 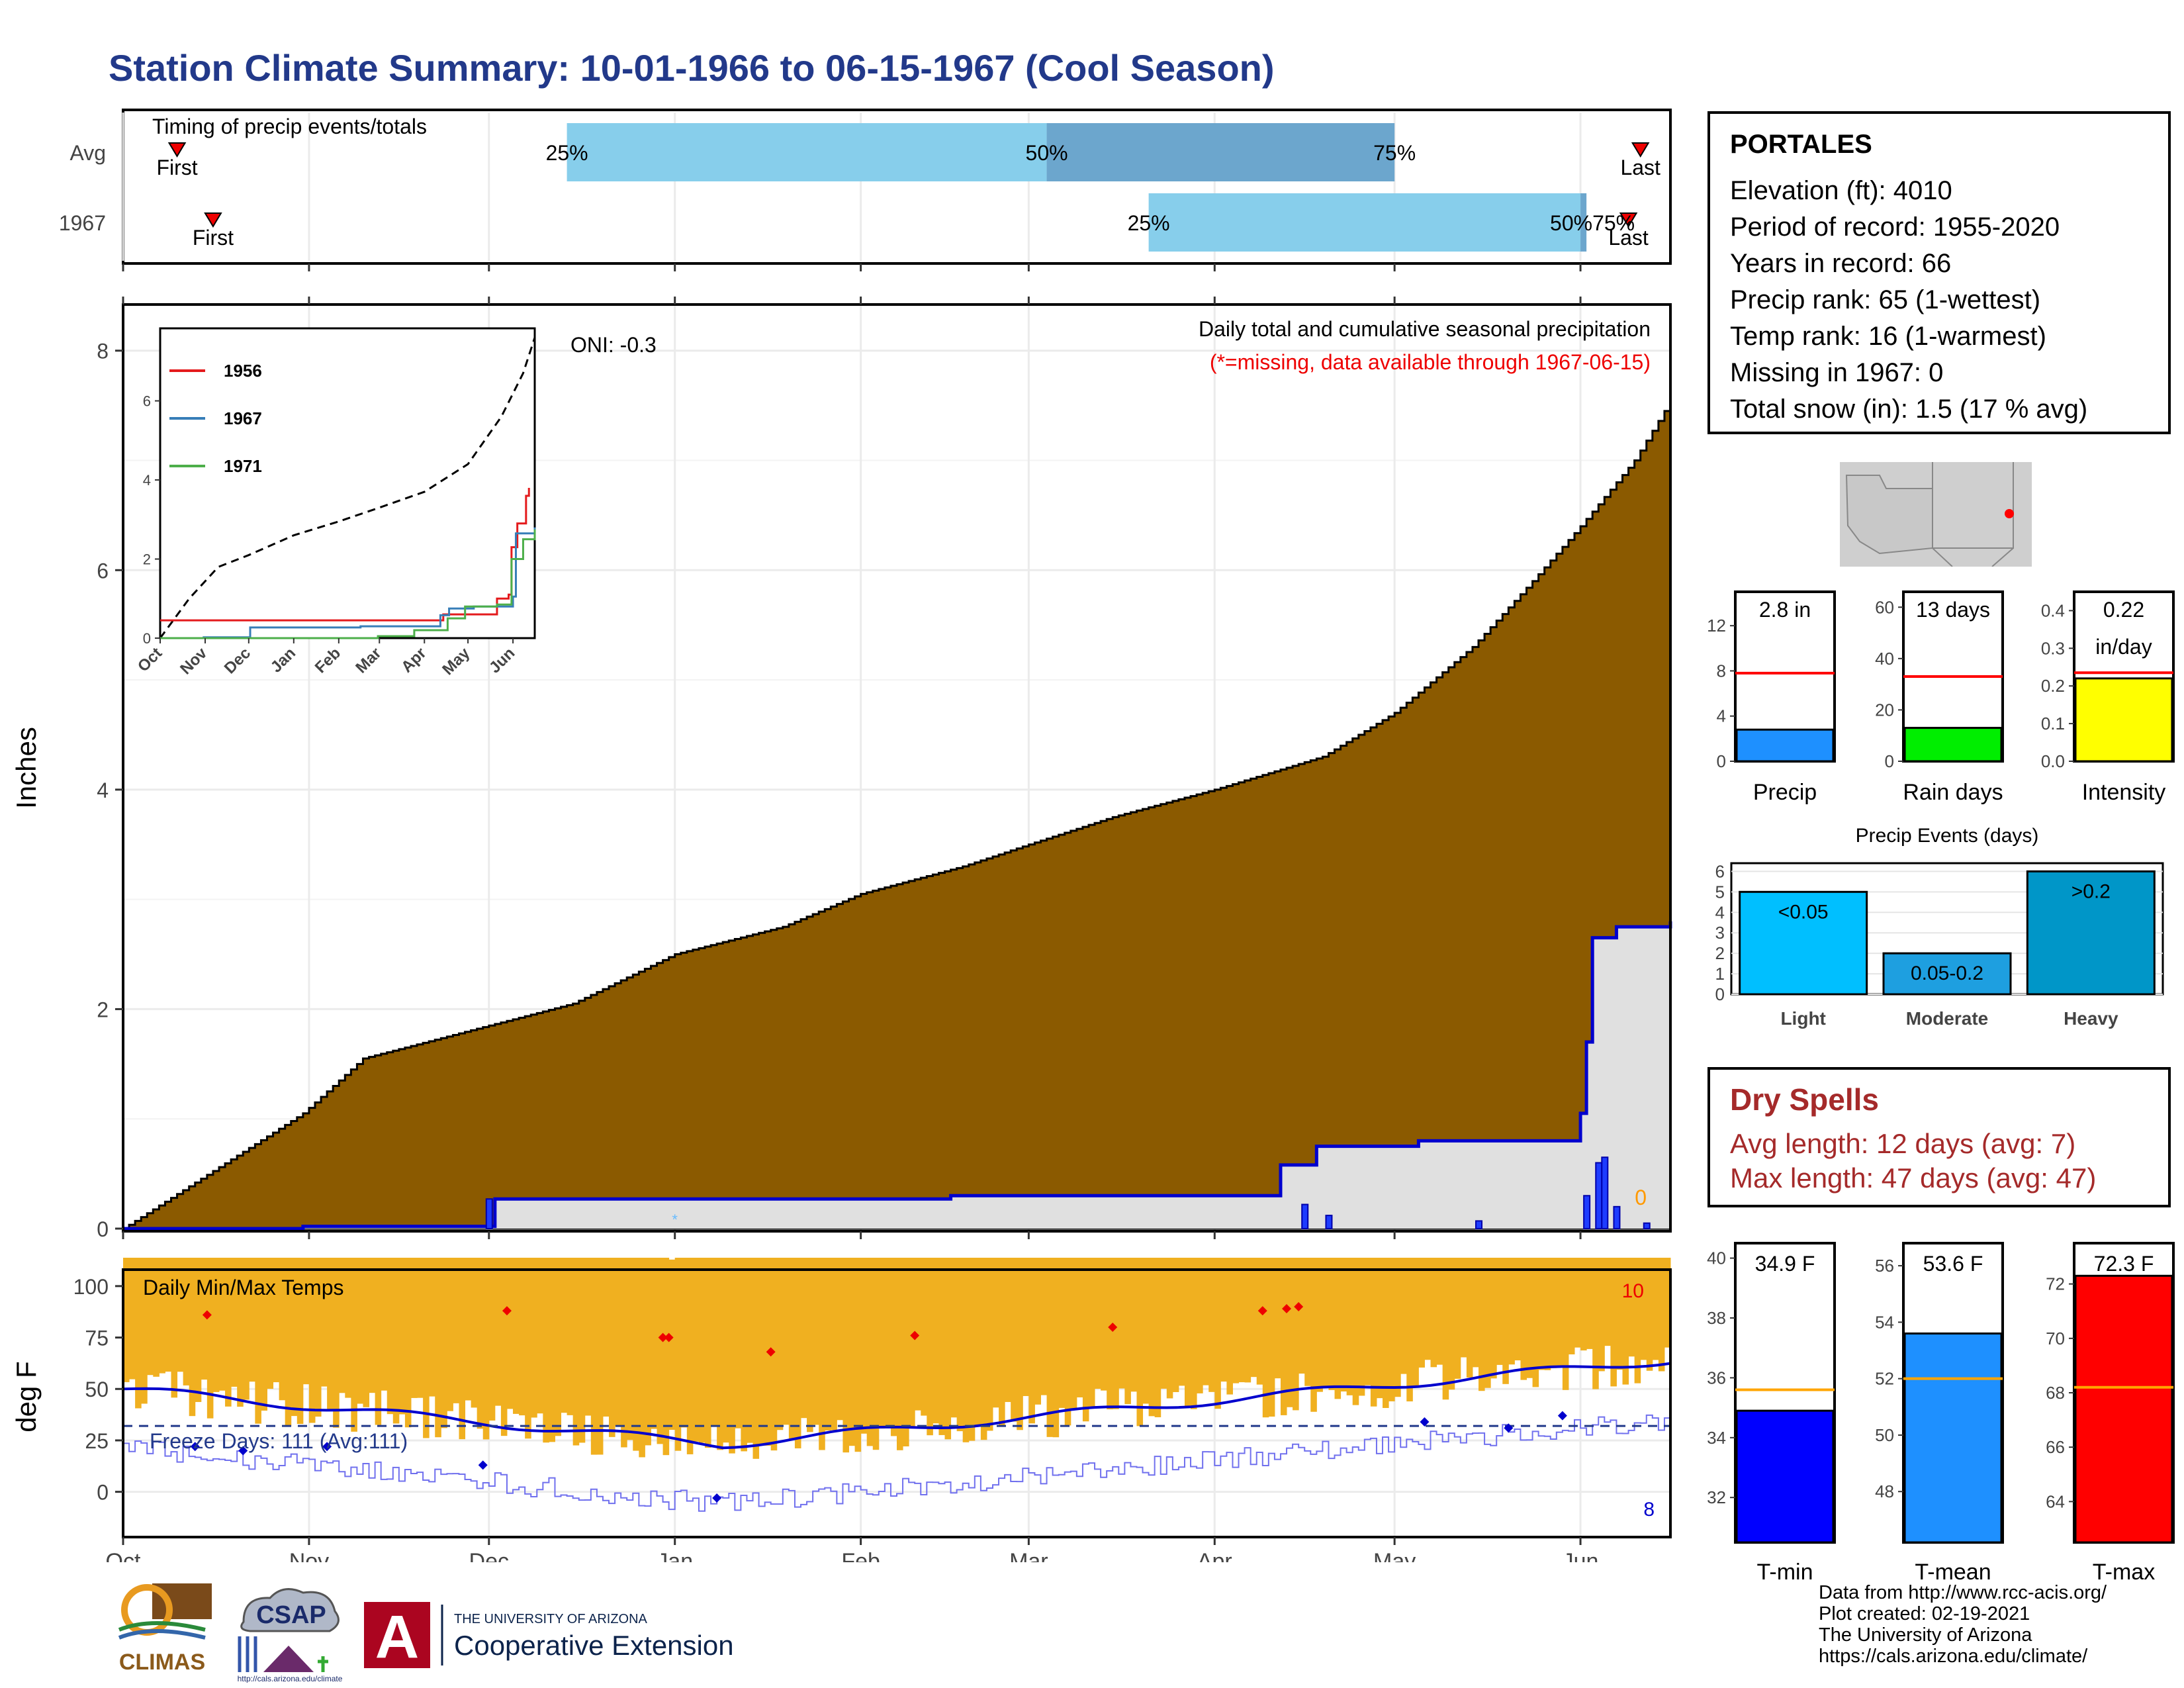 I want to click on temp-bar-label: T-min, so click(x=1785, y=1572).